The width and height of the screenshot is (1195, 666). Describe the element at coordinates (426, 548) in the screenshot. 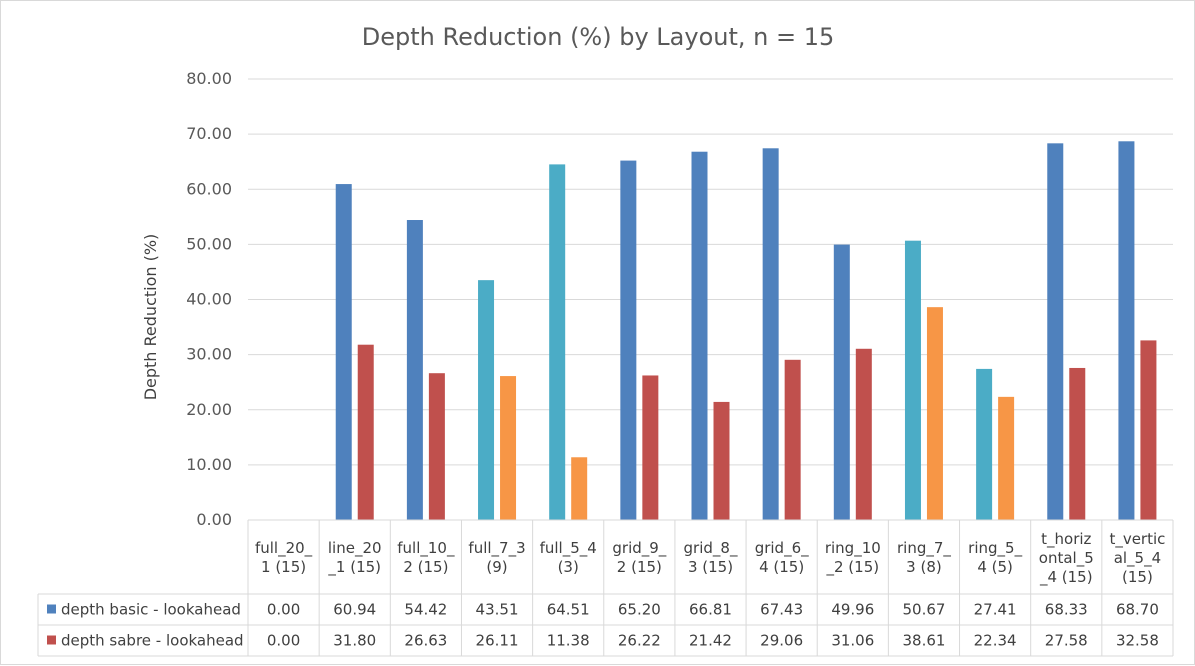

I see `category-label: full_10_` at that location.